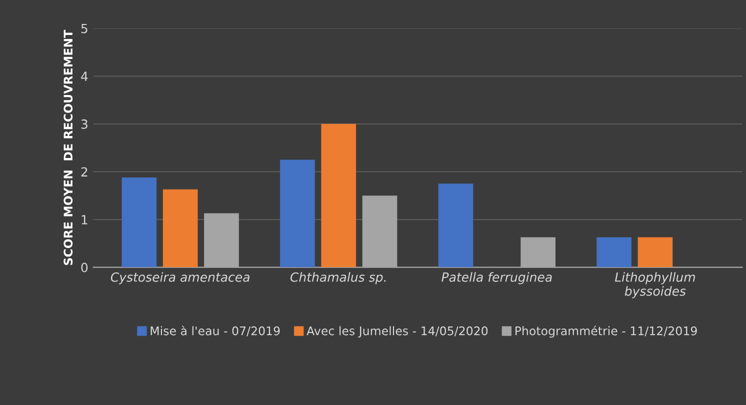 The height and width of the screenshot is (405, 746). Describe the element at coordinates (84, 267) in the screenshot. I see `y-tick-label: 0` at that location.